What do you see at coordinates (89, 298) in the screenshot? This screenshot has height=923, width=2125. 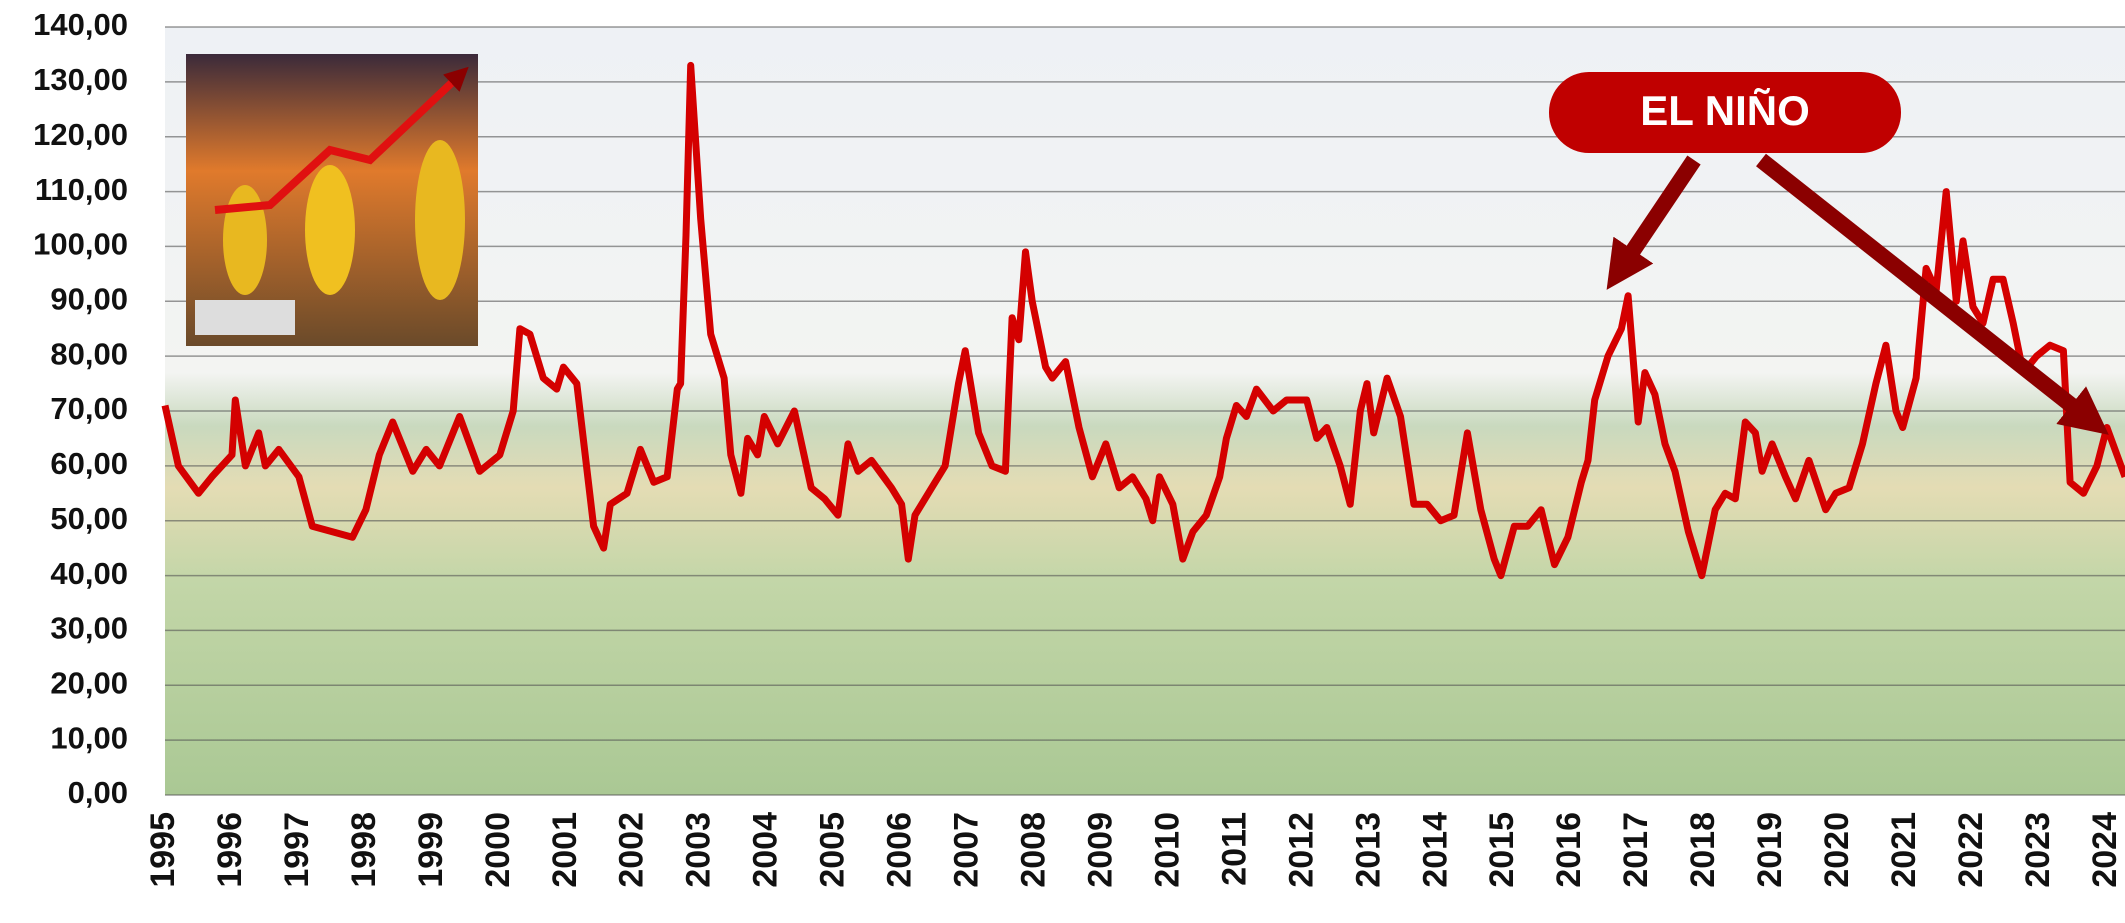 I see `y-tick-label: 90,00` at bounding box center [89, 298].